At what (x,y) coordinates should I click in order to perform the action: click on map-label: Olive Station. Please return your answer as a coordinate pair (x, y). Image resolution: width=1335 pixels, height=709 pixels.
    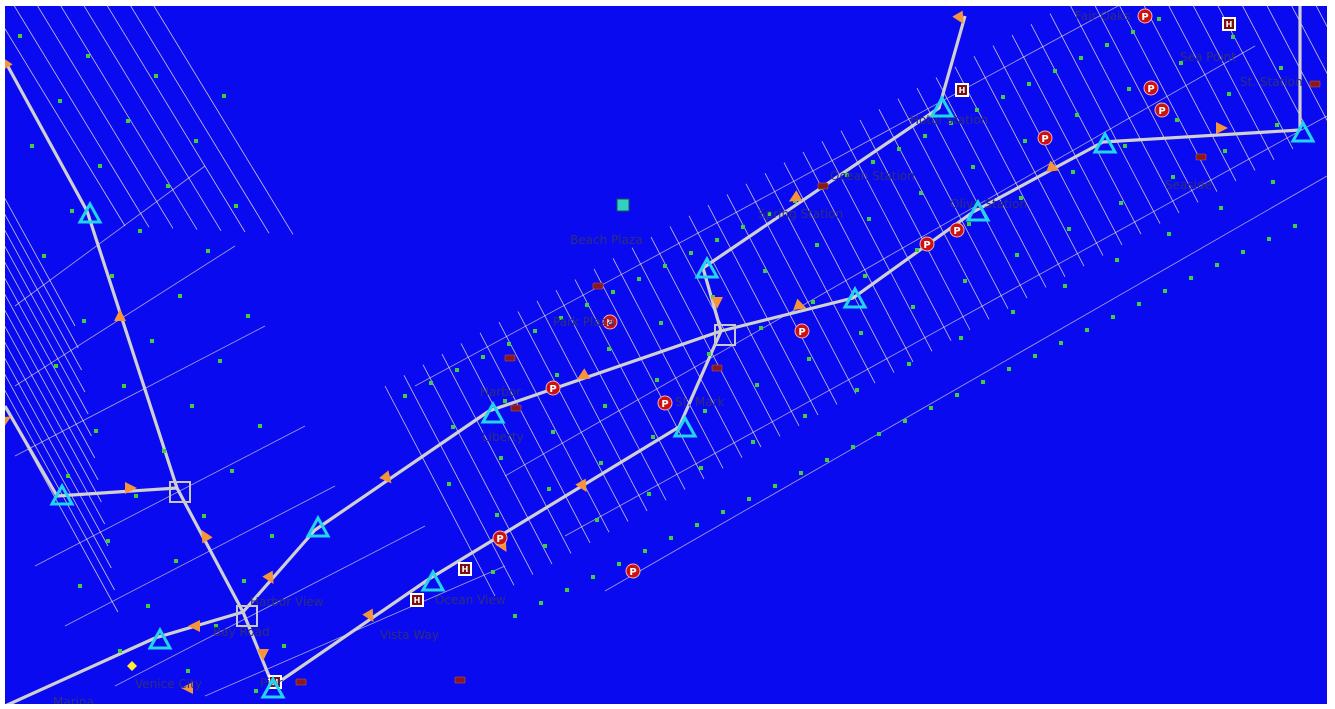
    Looking at the image, I should click on (988, 204).